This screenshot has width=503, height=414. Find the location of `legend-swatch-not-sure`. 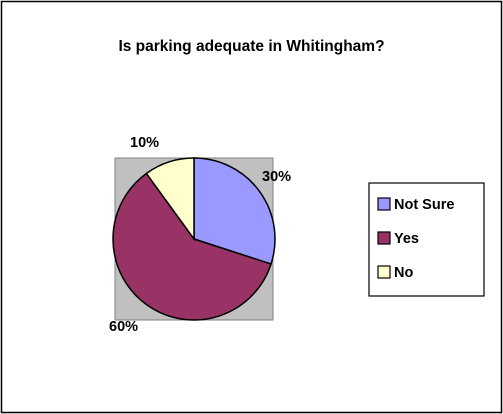

legend-swatch-not-sure is located at coordinates (384, 204).